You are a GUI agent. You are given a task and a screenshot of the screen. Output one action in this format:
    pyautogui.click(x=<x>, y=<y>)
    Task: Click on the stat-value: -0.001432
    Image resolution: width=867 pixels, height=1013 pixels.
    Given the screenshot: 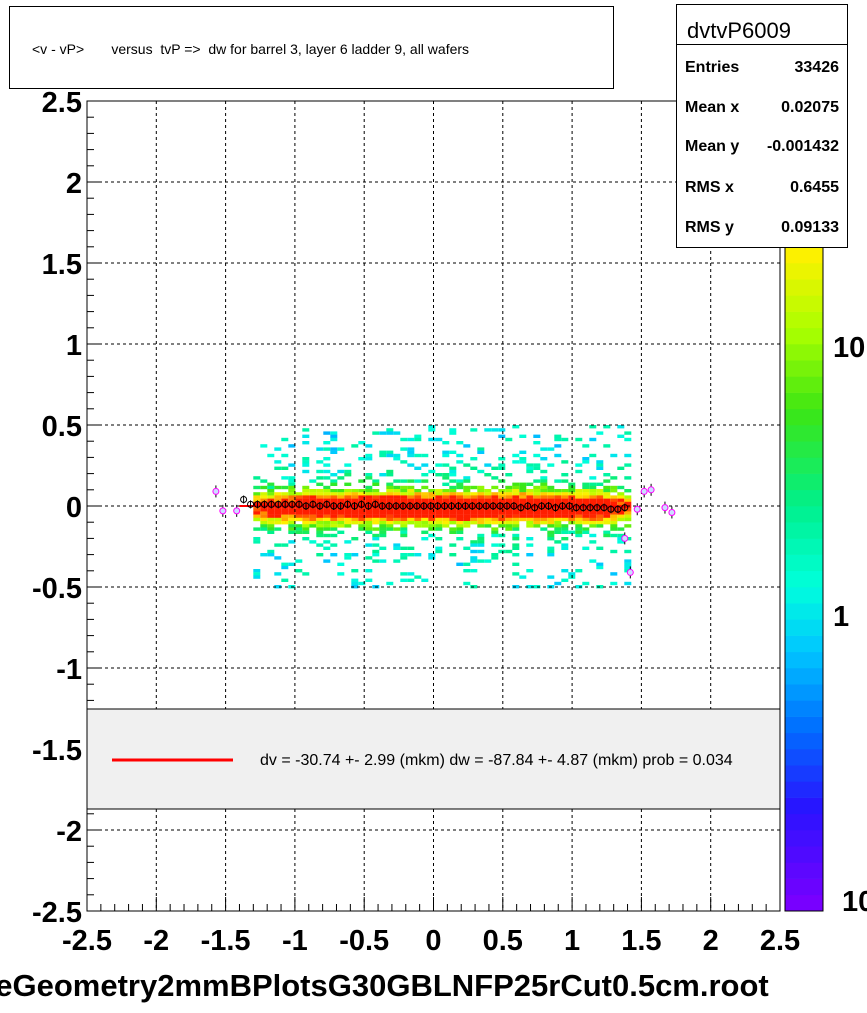 What is the action you would take?
    pyautogui.click(x=802, y=146)
    